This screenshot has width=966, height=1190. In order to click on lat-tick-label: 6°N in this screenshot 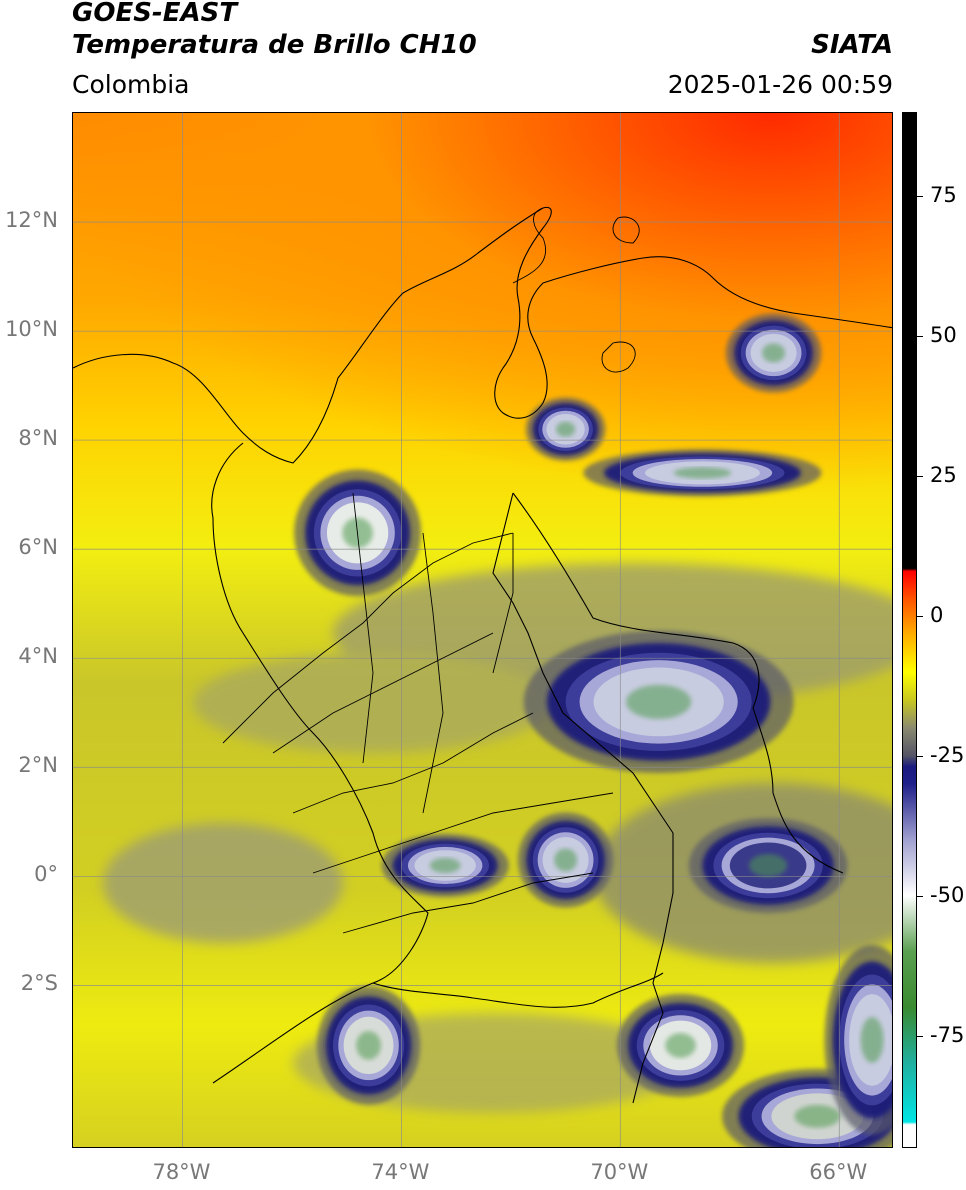, I will do `click(38, 547)`.